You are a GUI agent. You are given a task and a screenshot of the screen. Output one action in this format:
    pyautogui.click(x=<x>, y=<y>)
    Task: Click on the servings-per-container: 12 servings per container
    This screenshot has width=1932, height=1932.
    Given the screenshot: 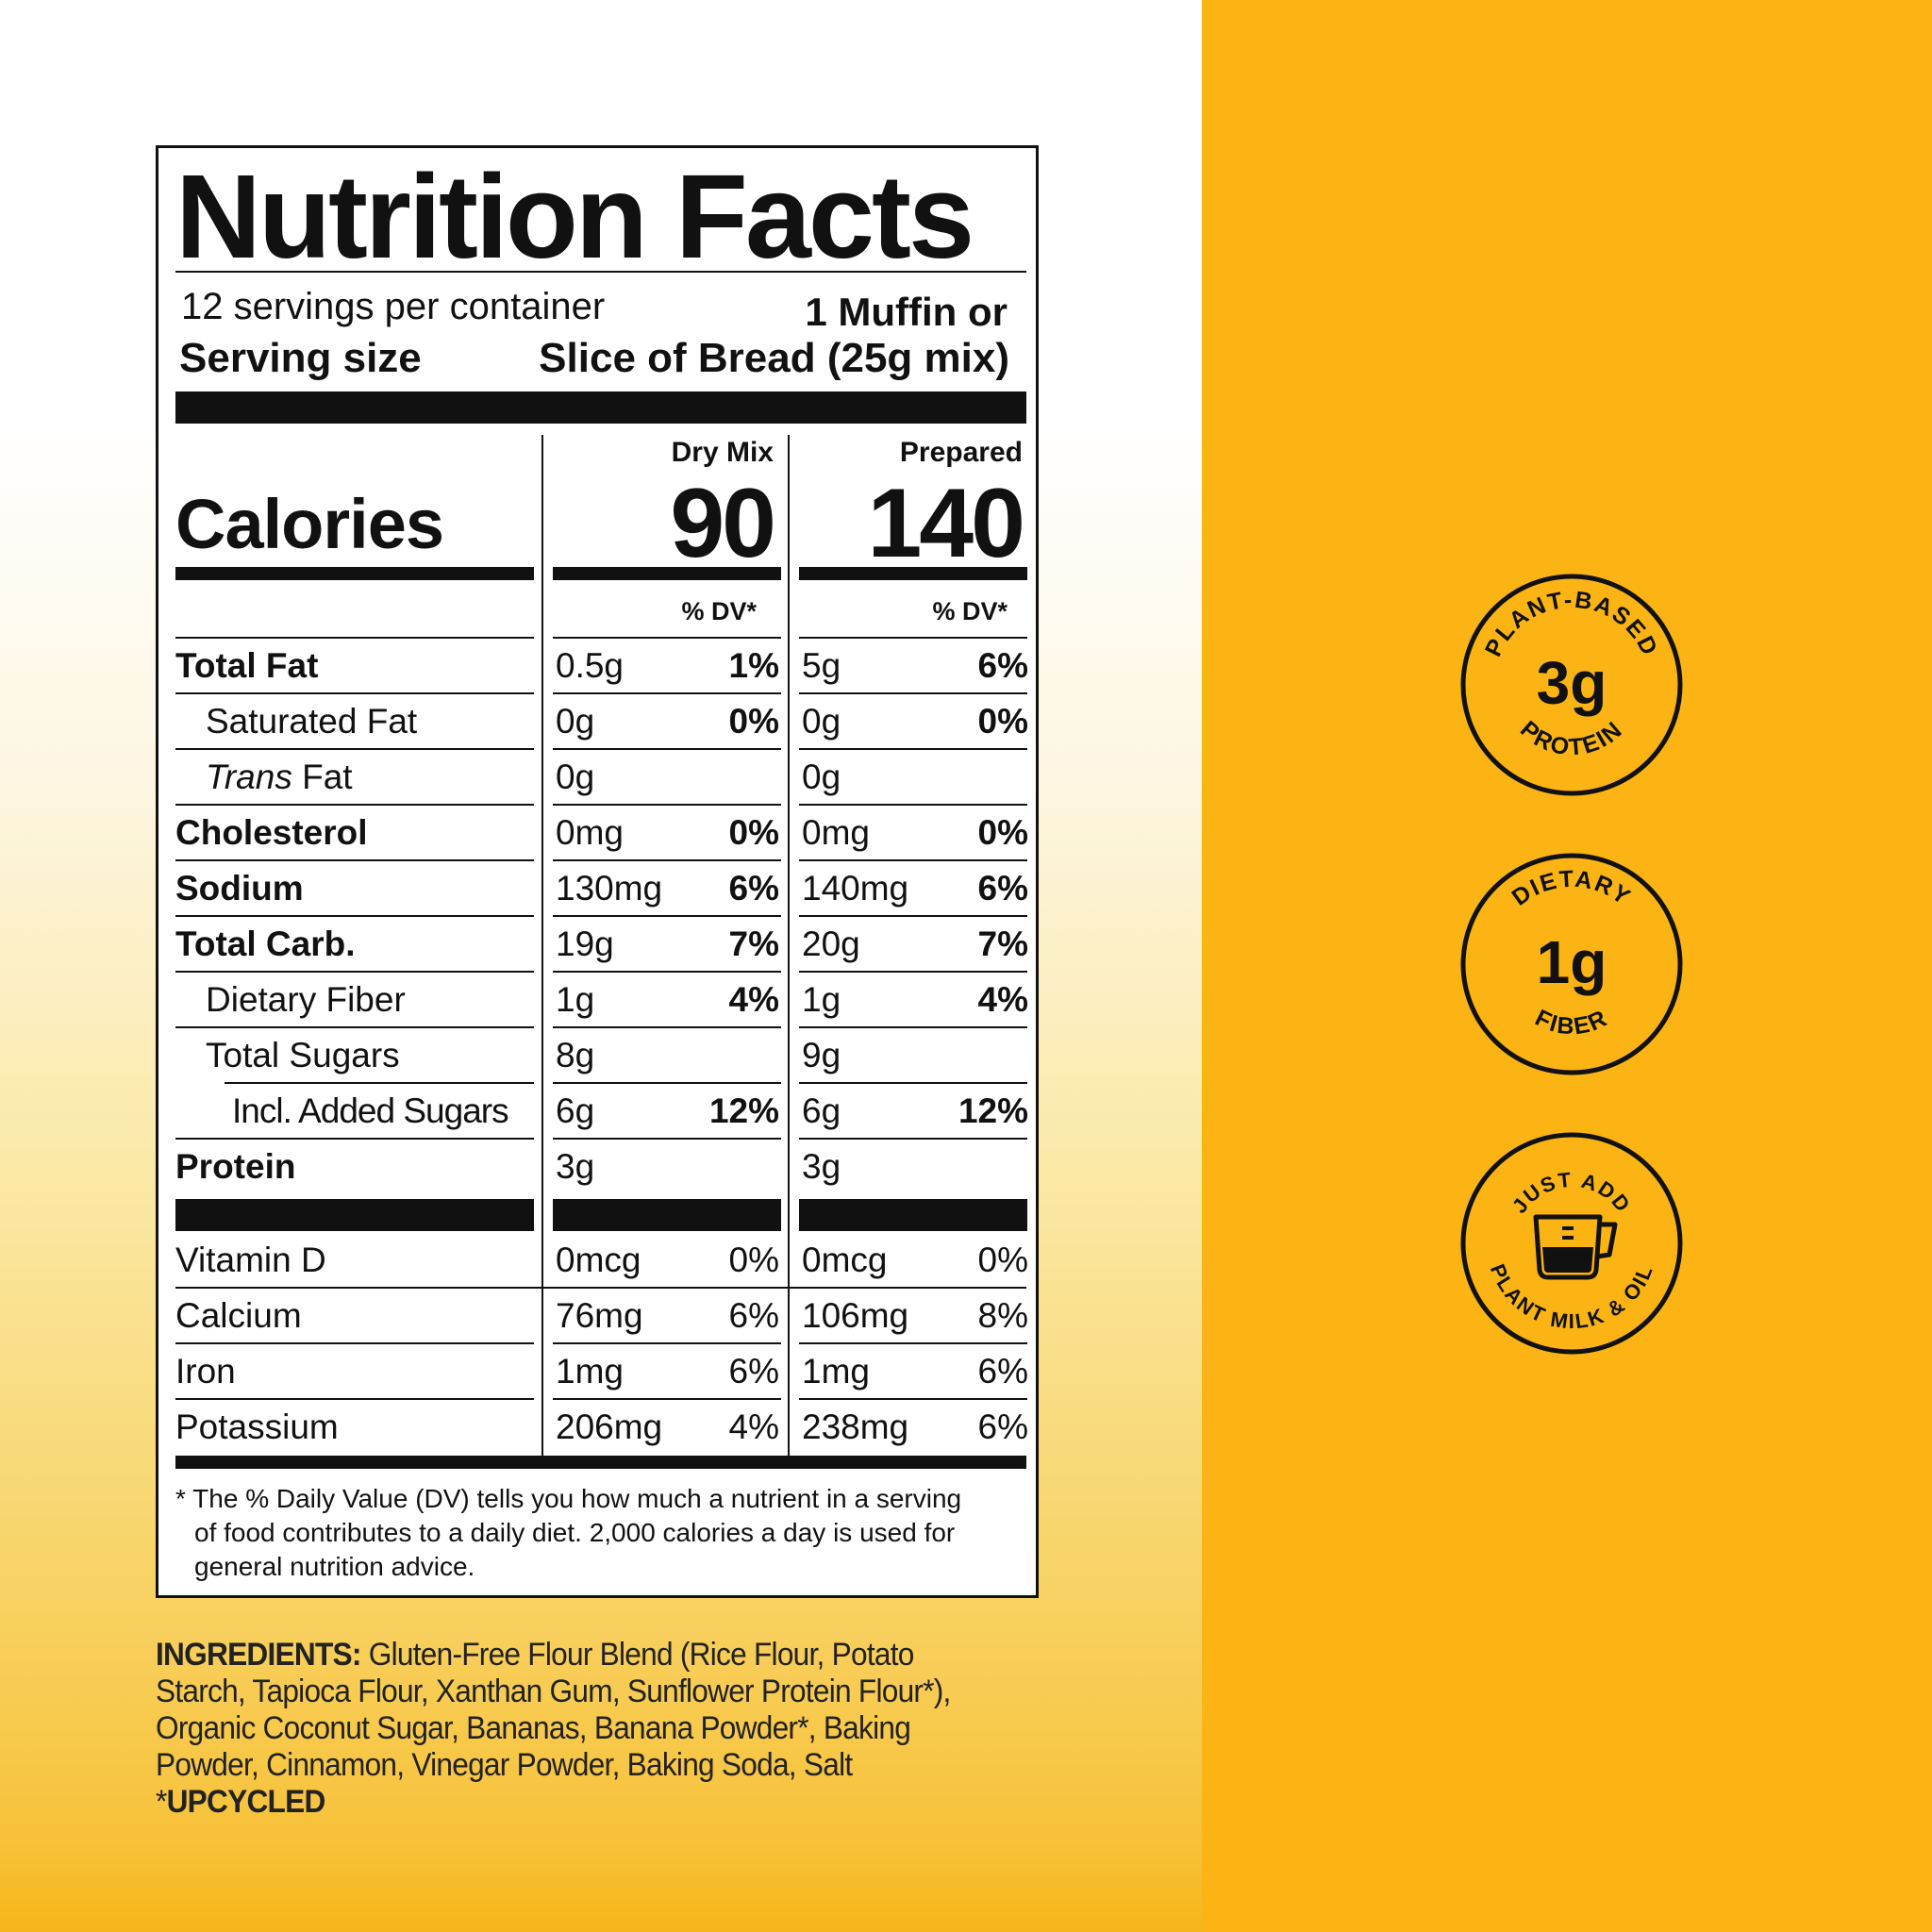 What is the action you would take?
    pyautogui.click(x=394, y=306)
    